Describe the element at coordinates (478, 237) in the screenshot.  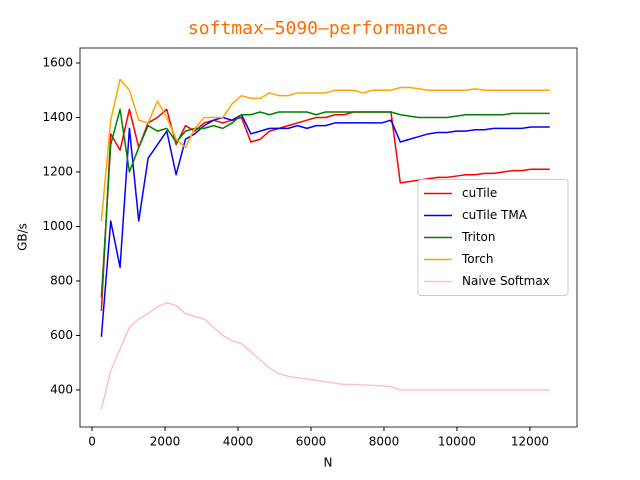
I see `legend-label: Triton` at that location.